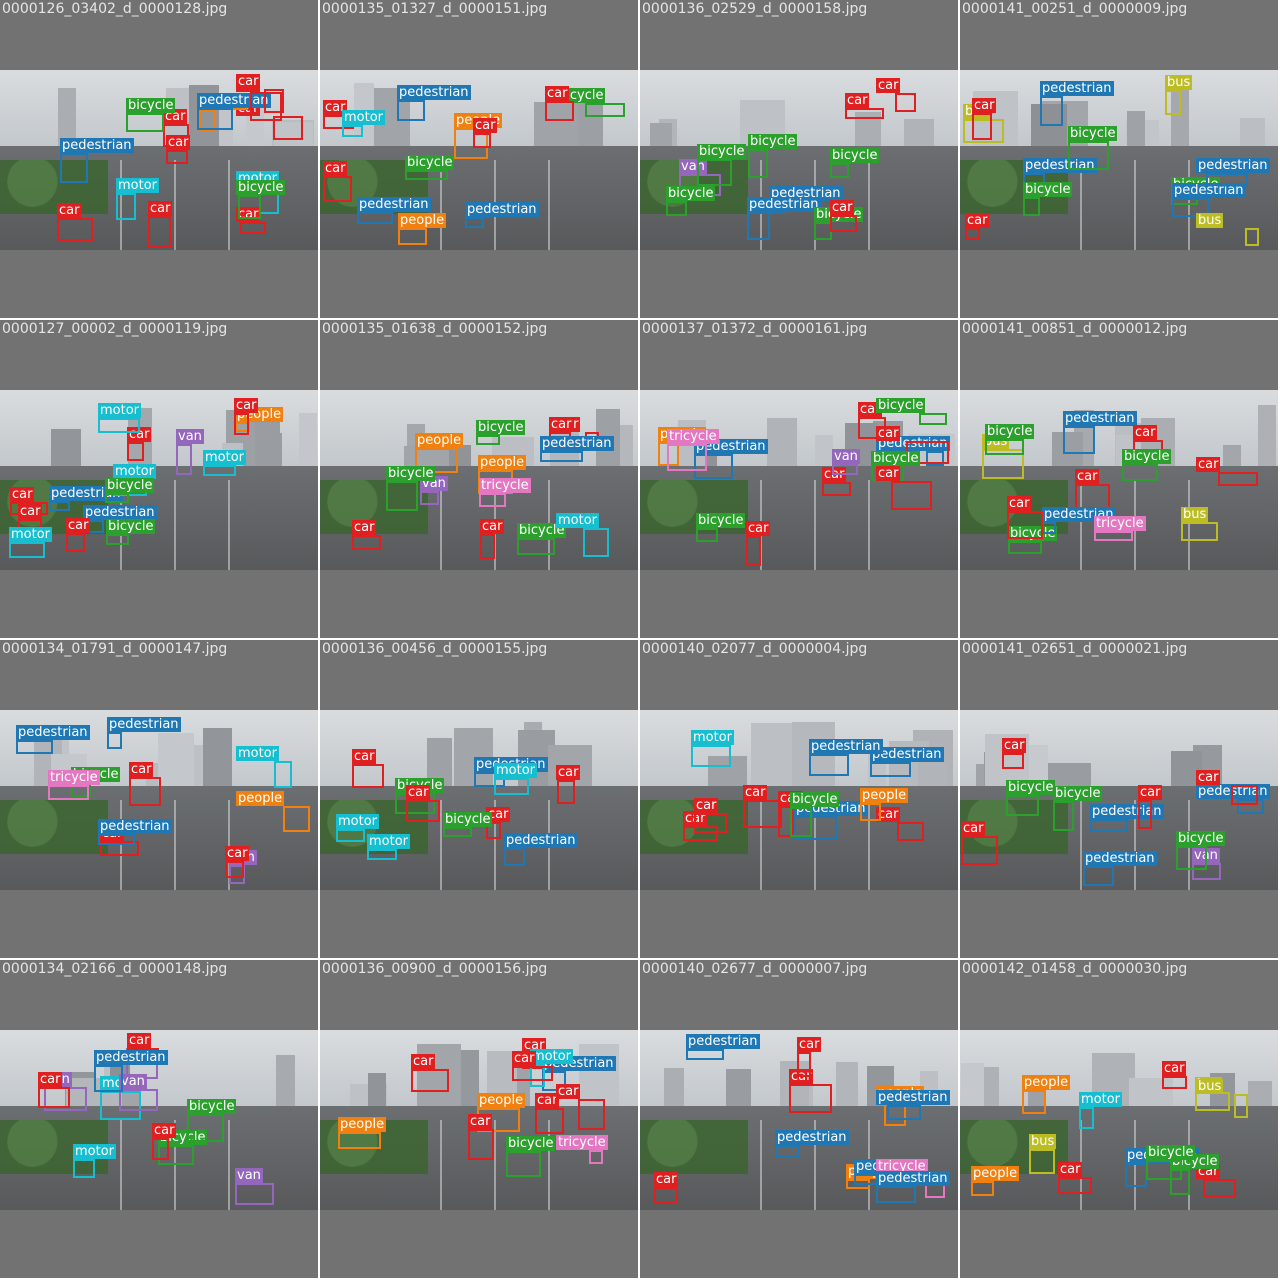 Image resolution: width=1280 pixels, height=1280 pixels. Describe the element at coordinates (434, 9) in the screenshot. I see `image-filename: 0000135_01327_d_0000151.jpg` at that location.